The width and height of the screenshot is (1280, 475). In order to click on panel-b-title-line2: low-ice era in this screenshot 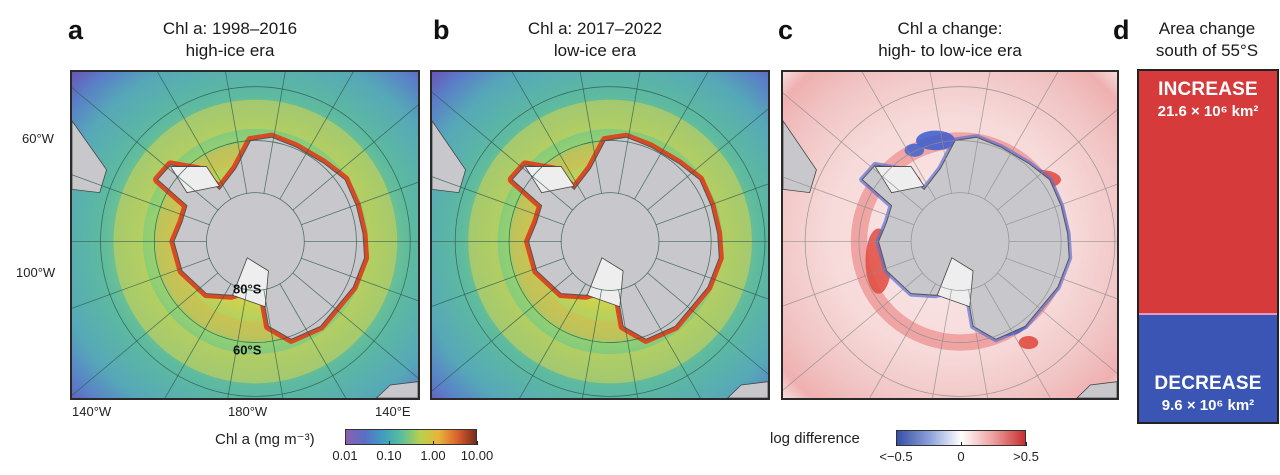, I will do `click(595, 50)`.